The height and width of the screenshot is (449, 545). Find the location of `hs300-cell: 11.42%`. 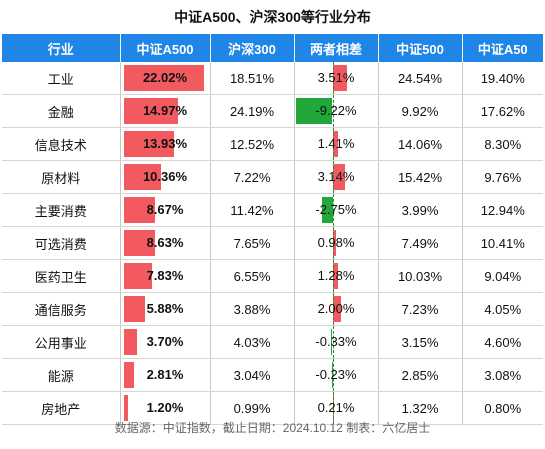

hs300-cell: 11.42% is located at coordinates (252, 210).